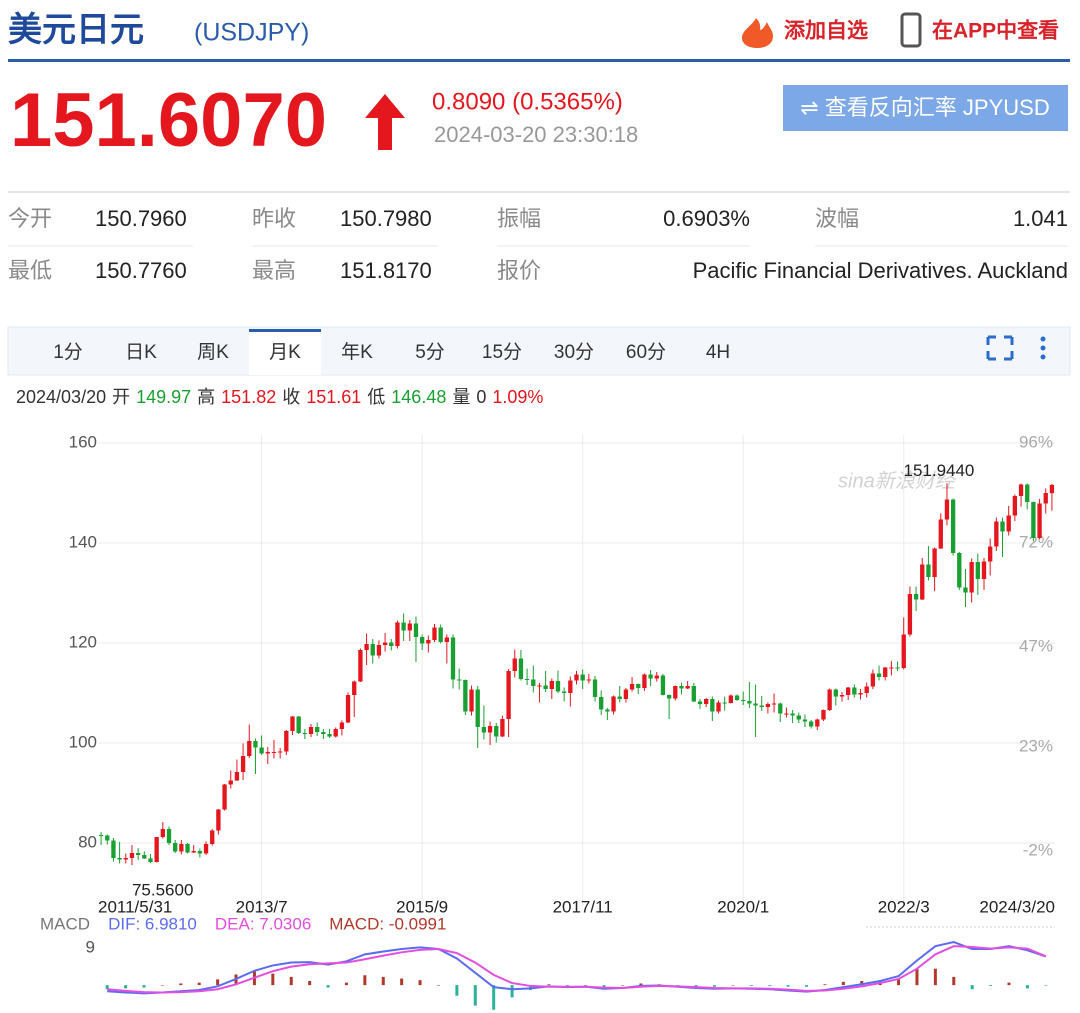 The image size is (1080, 1013). I want to click on tab: 1分, so click(68, 352).